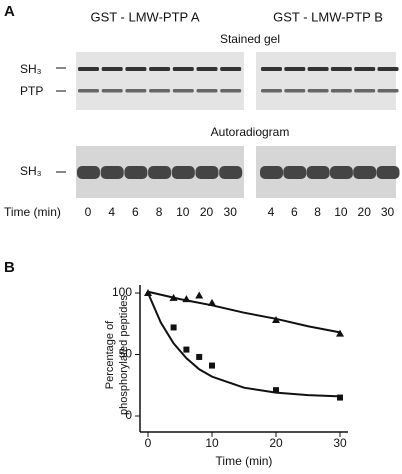  I want to click on header: GST - LMW-PTP A, so click(144, 16).